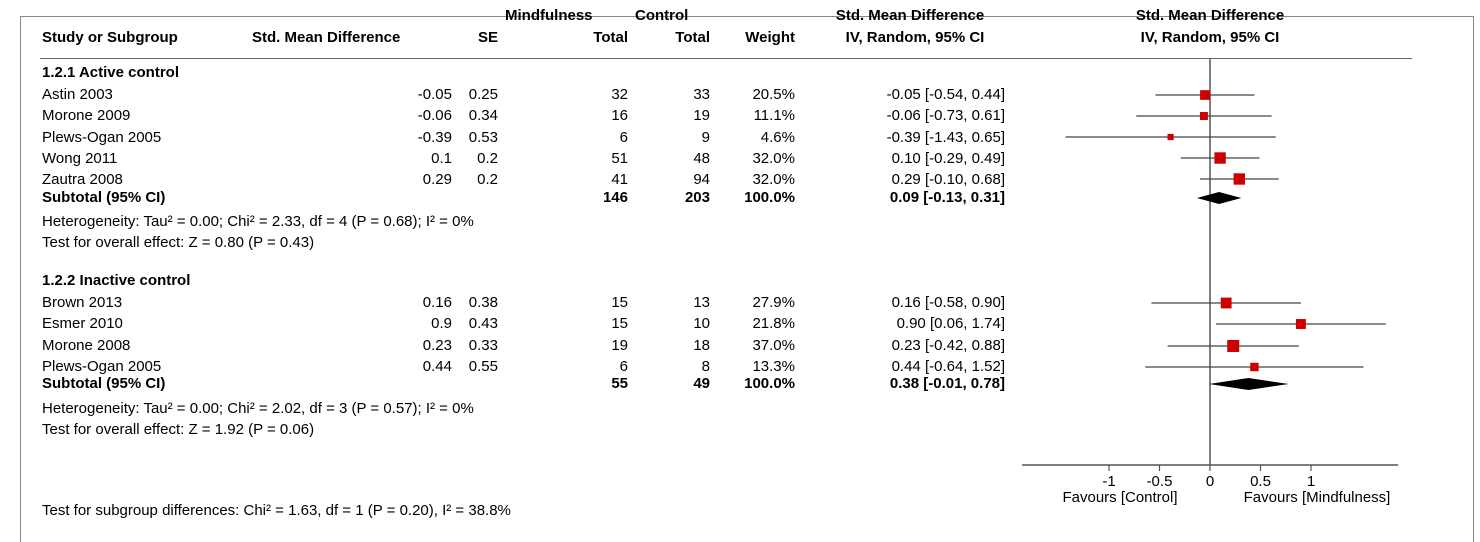 This screenshot has width=1480, height=542. I want to click on ci-value: 0.16 [-0.58, 0.90], so click(948, 302).